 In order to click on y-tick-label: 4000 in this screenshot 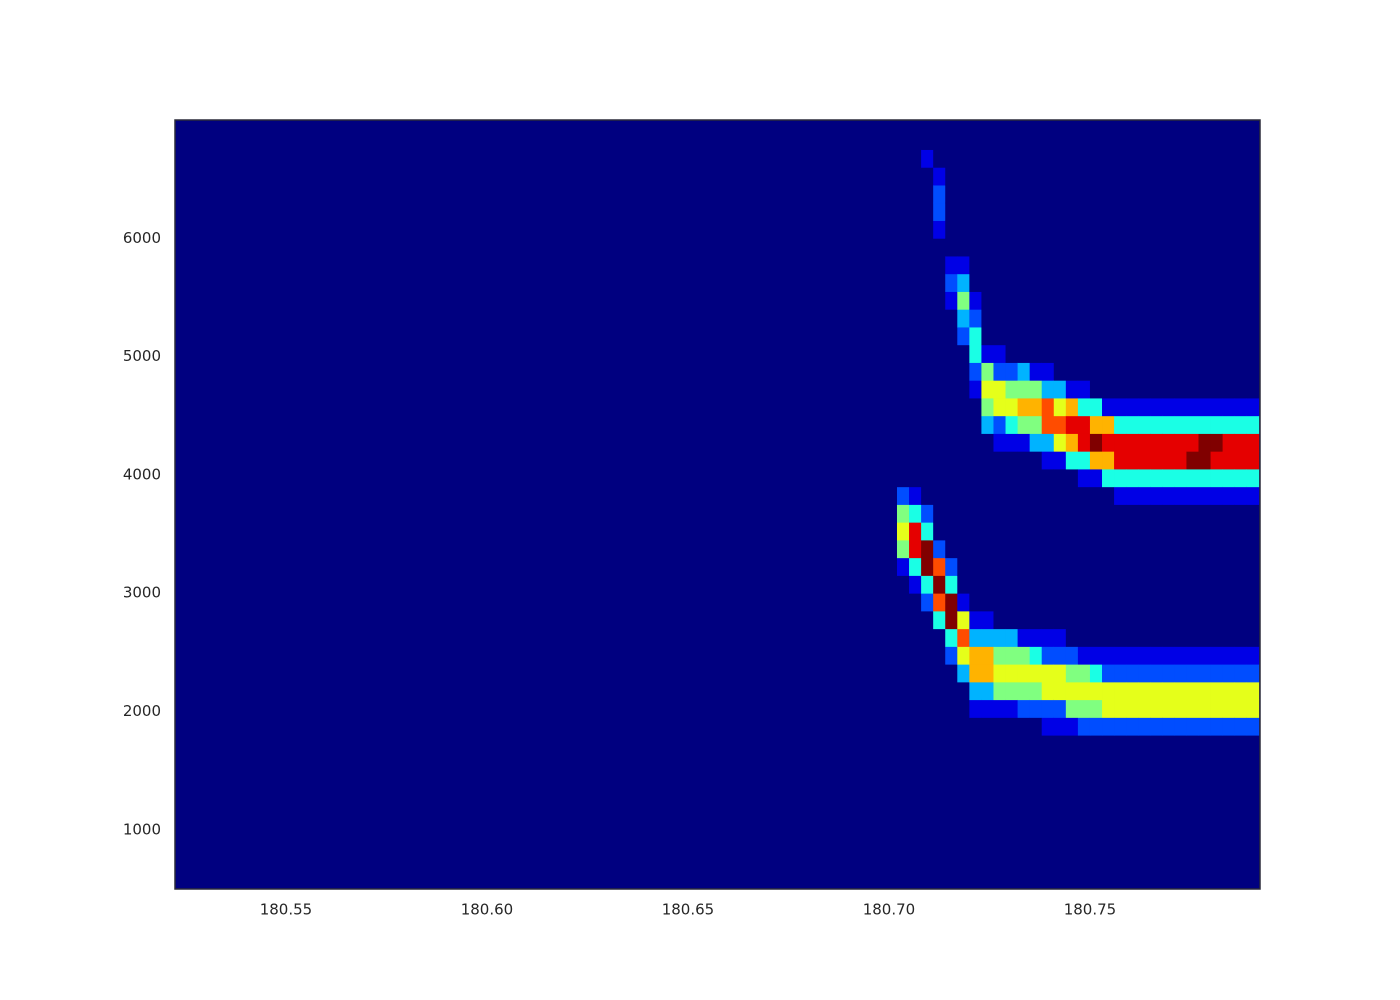, I will do `click(142, 474)`.